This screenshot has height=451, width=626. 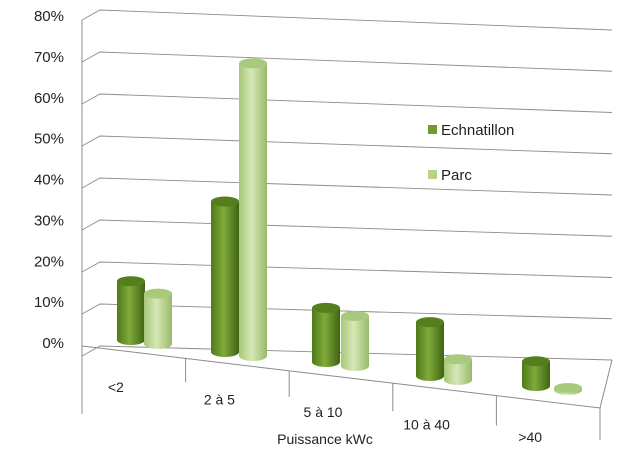 I want to click on legend-label-echnatillon: Echnatillon, so click(x=477, y=130).